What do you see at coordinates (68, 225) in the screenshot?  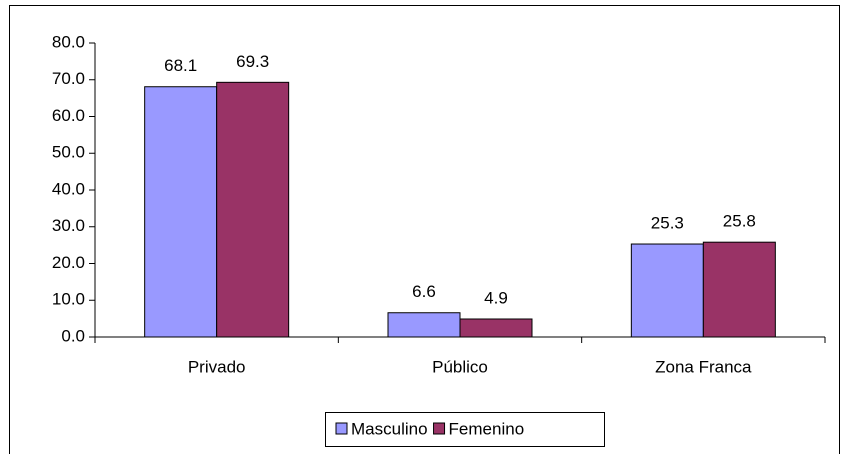 I see `y-tick-label: 30.0` at bounding box center [68, 225].